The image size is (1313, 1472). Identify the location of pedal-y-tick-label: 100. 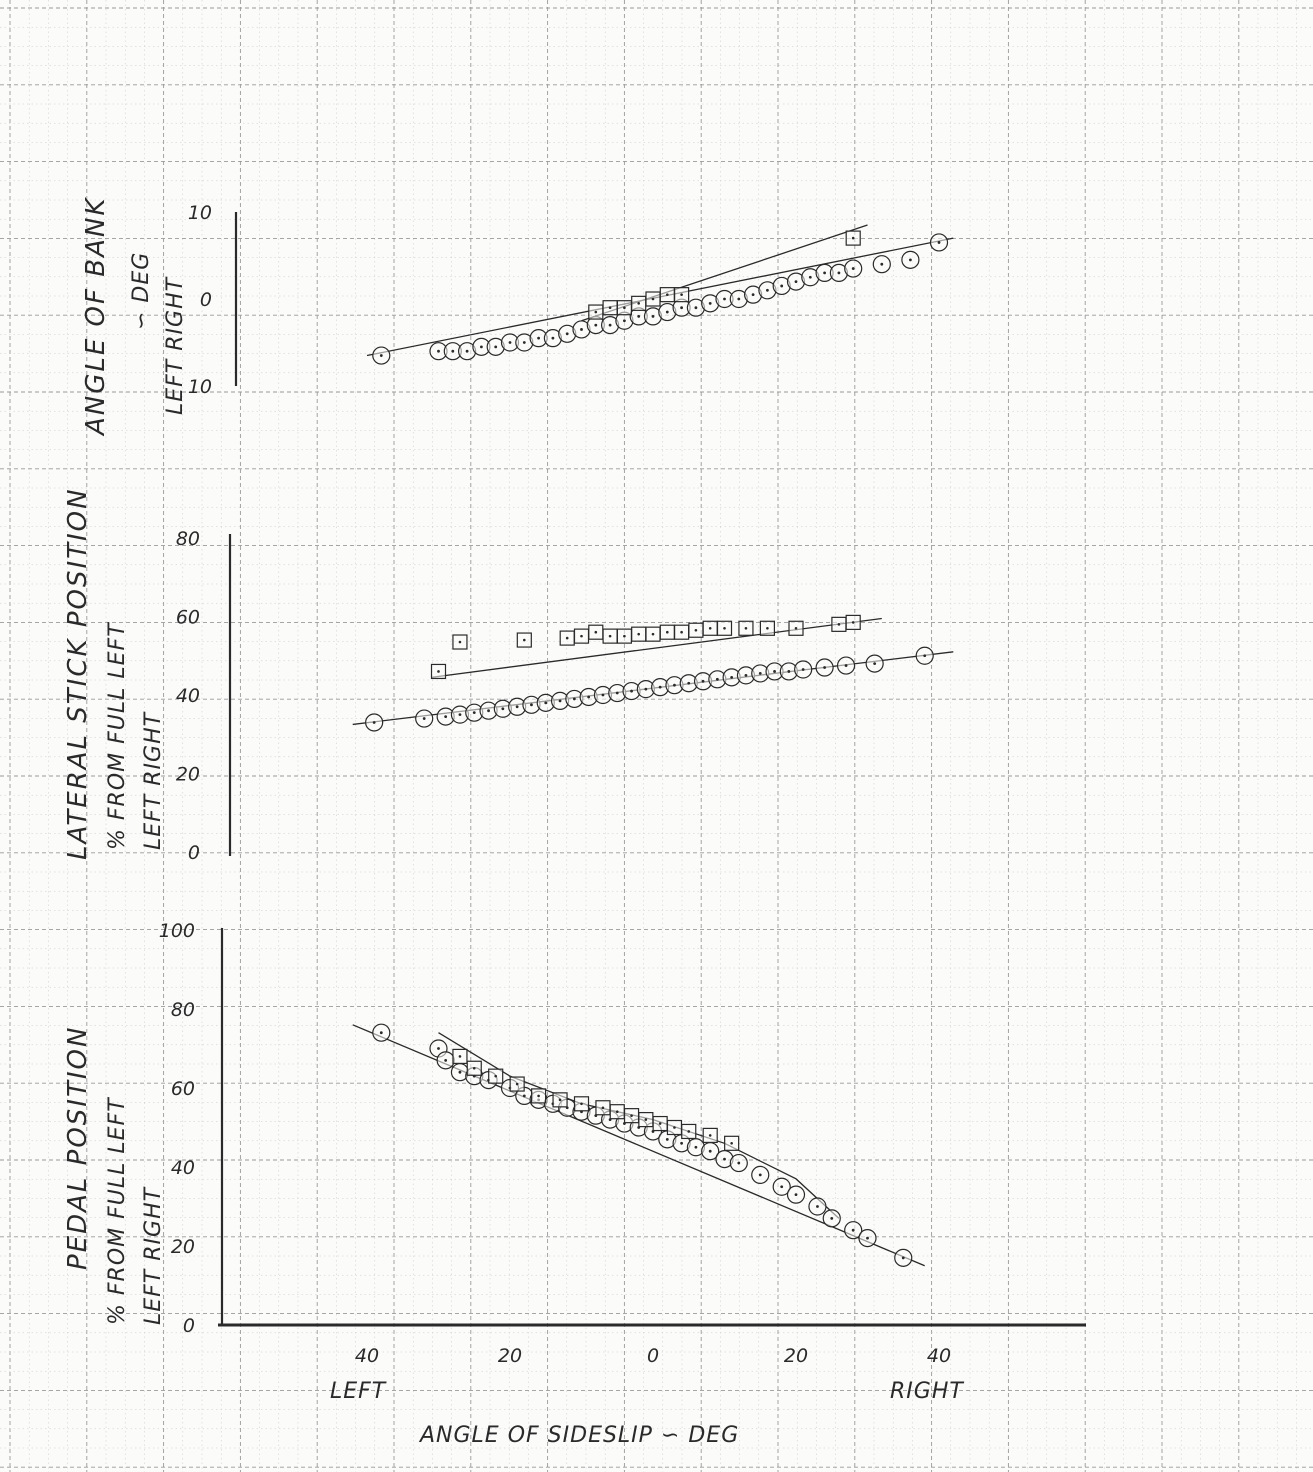
(177, 931).